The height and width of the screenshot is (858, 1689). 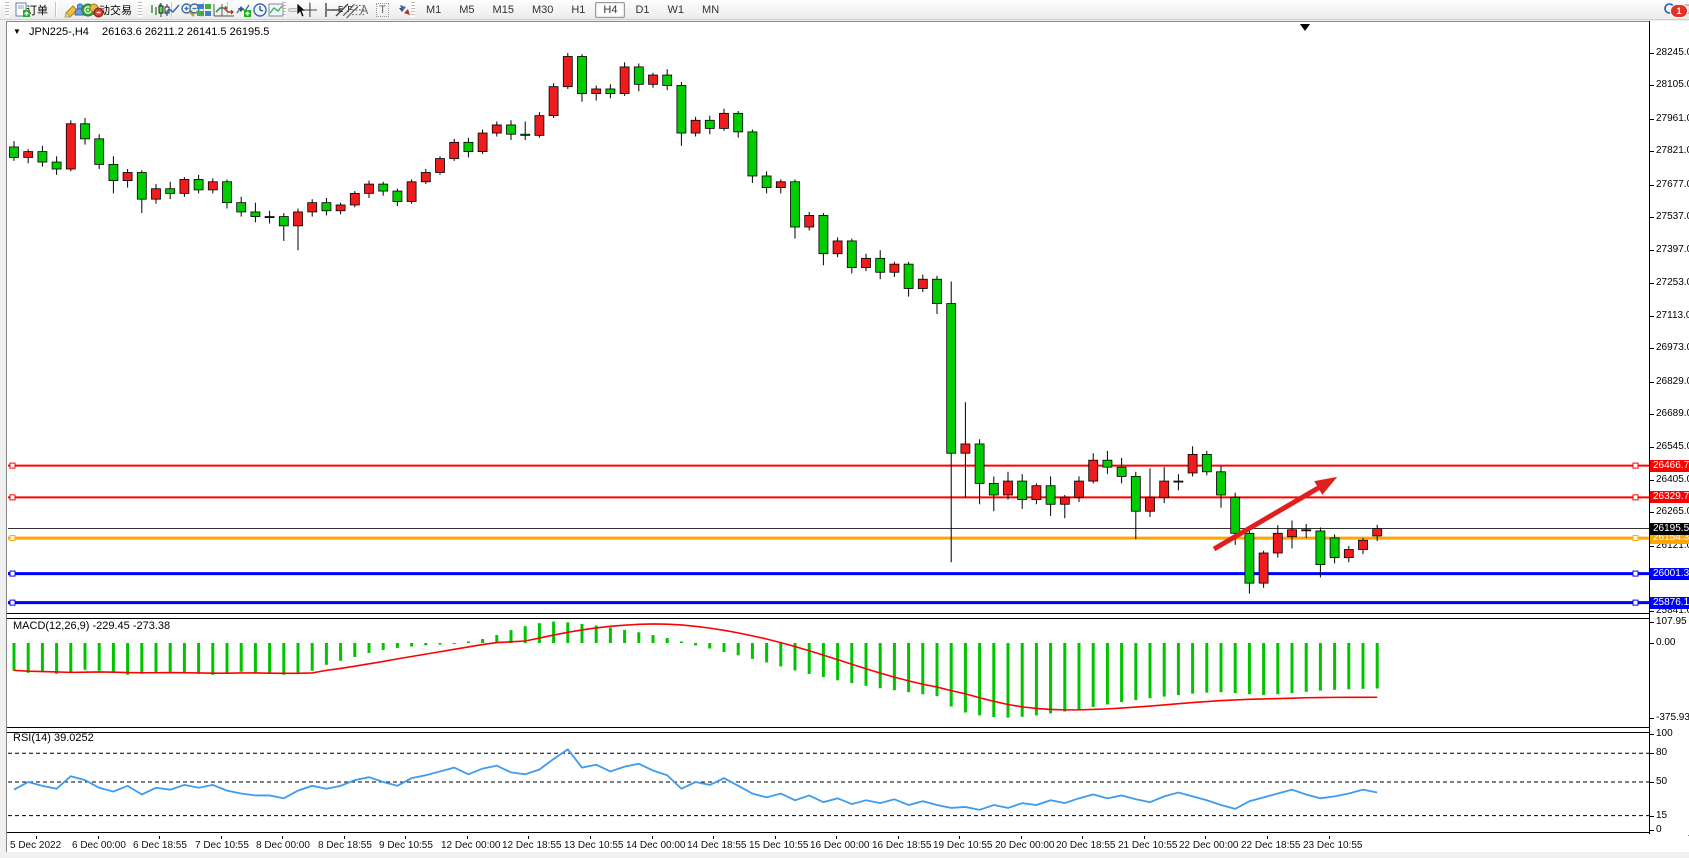 I want to click on crosshair-button, so click(x=307, y=9).